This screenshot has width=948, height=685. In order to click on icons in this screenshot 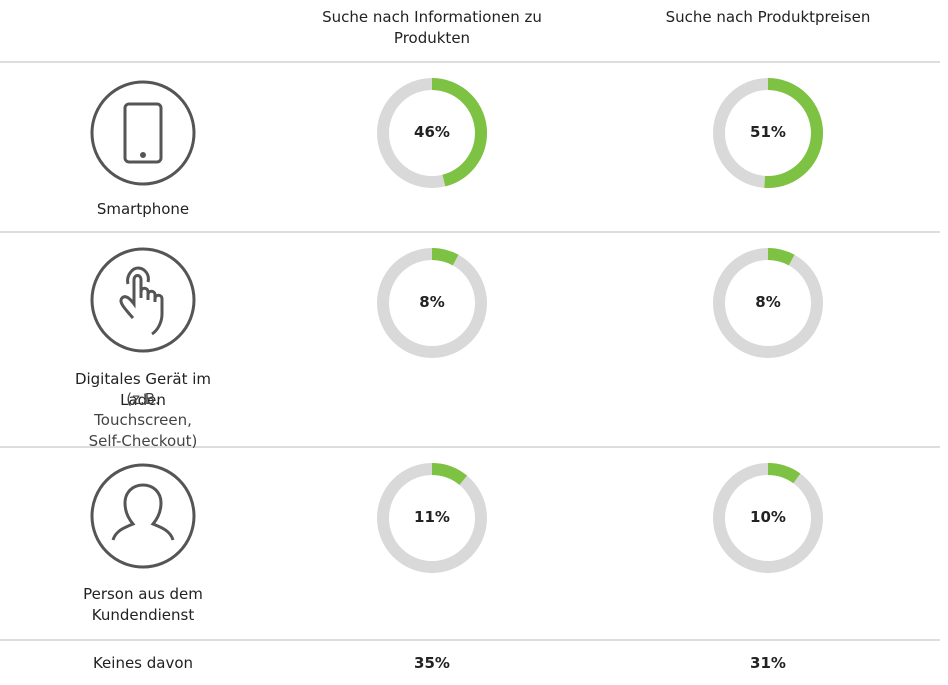, I will do `click(143, 324)`.